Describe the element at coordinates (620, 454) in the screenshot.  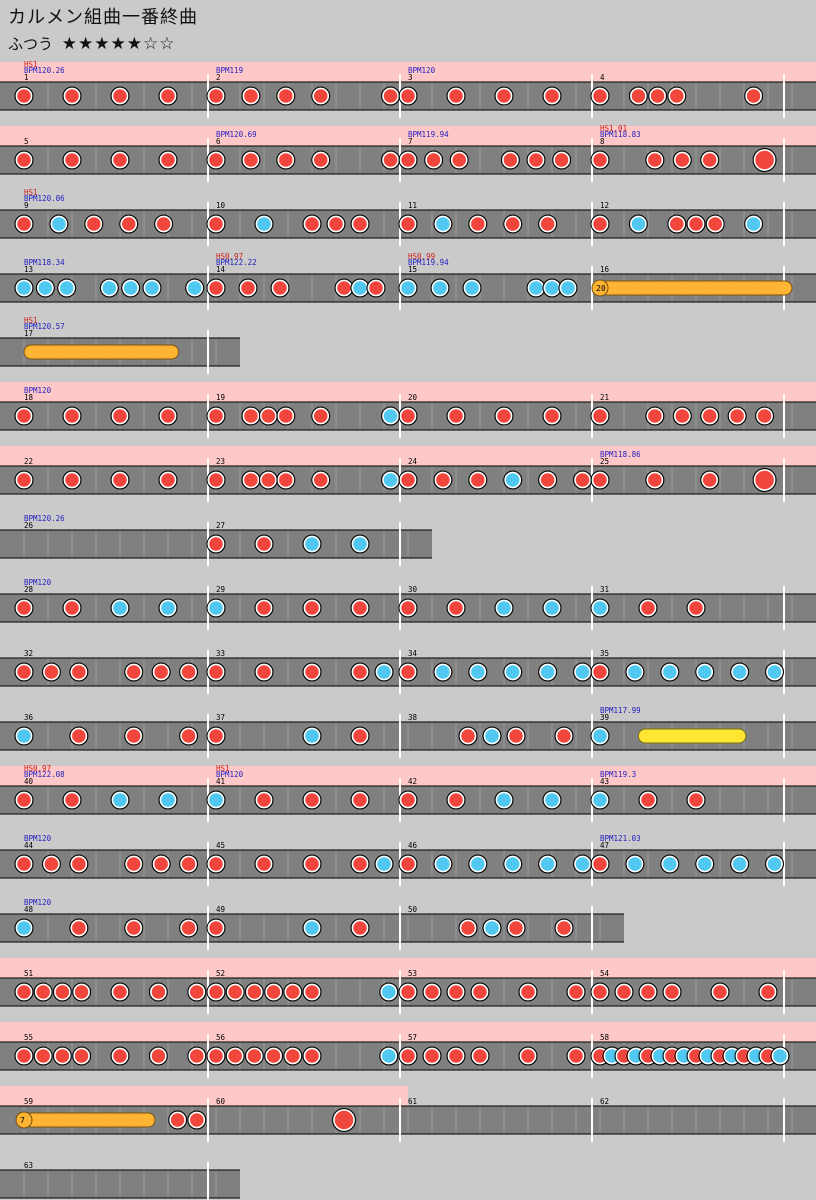
I see `bpm-label: BPM118.86` at that location.